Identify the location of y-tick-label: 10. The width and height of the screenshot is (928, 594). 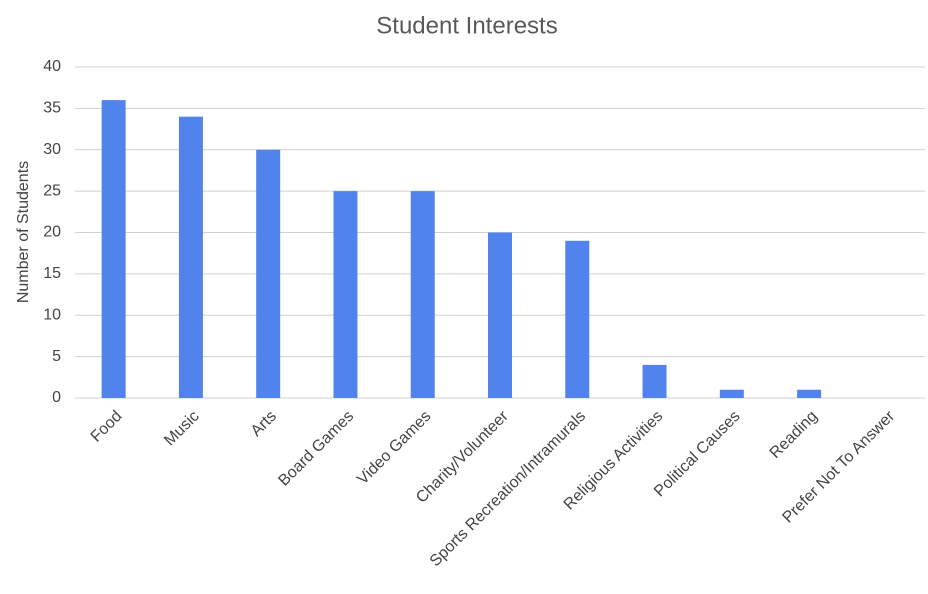
(52, 314).